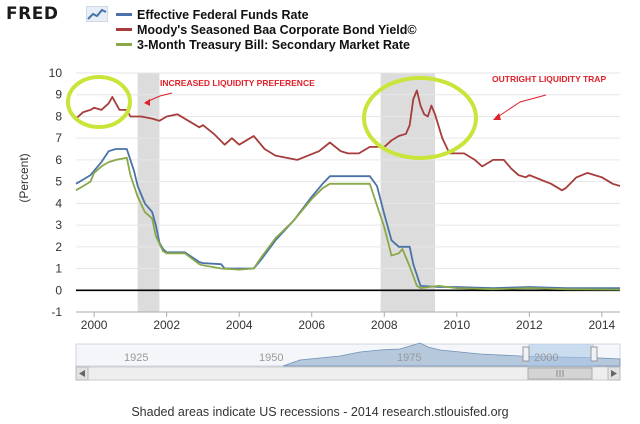 This screenshot has height=424, width=640. What do you see at coordinates (97, 14) in the screenshot?
I see `trend-chart-icon` at bounding box center [97, 14].